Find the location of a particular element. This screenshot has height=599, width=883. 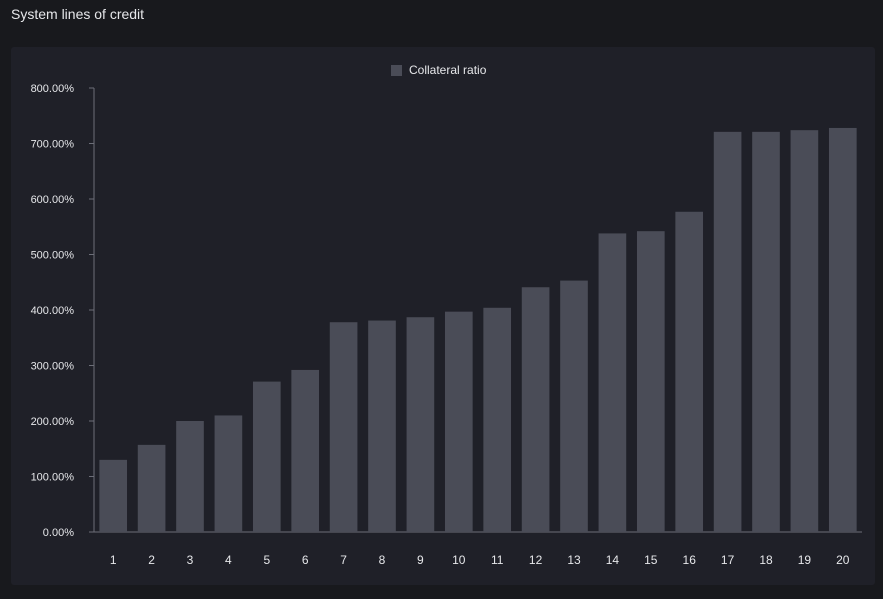

x-tick-label: 2 is located at coordinates (151, 560).